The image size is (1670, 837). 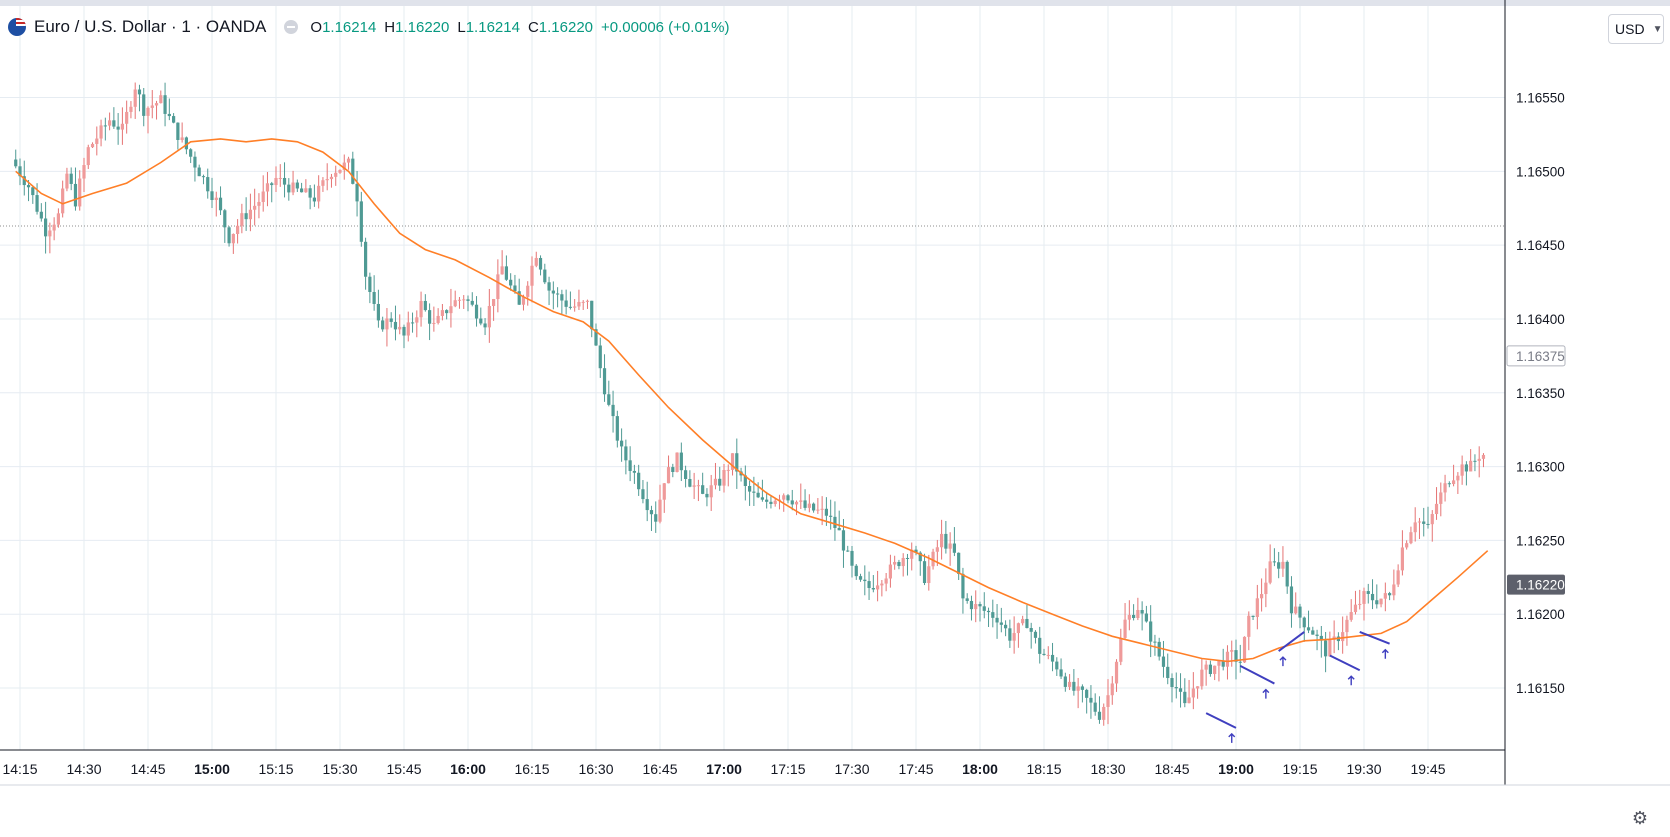 What do you see at coordinates (1297, 686) in the screenshot?
I see `drawing-annotations` at bounding box center [1297, 686].